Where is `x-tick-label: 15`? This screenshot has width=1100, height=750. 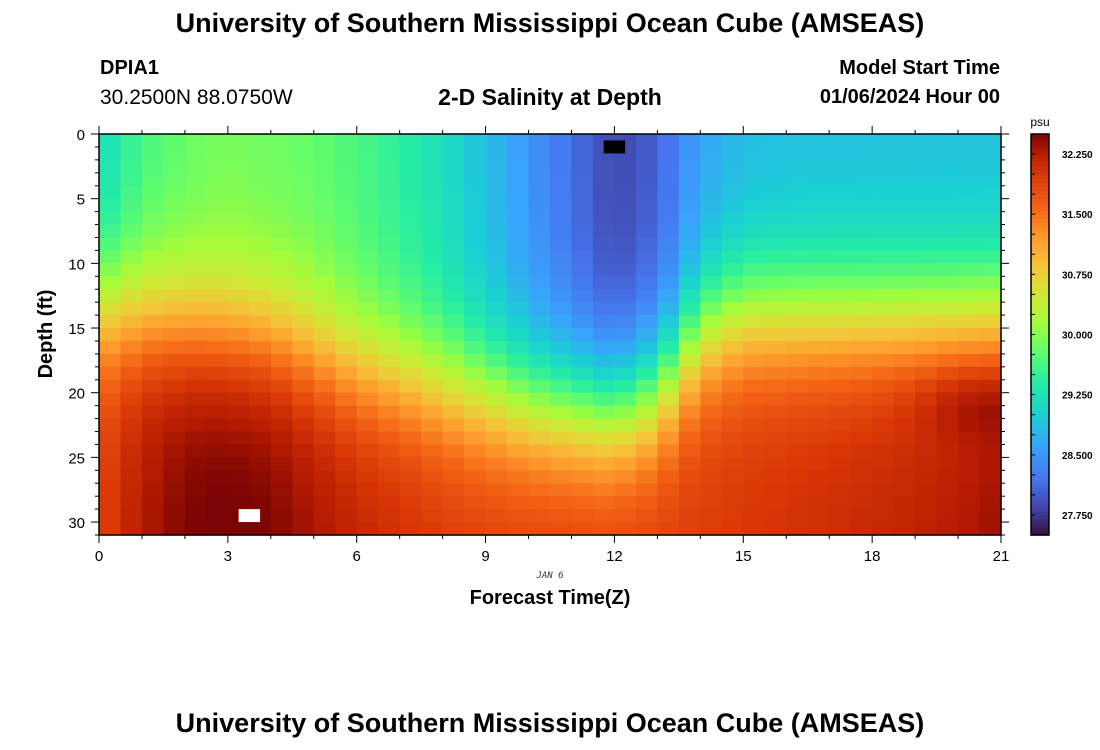
x-tick-label: 15 is located at coordinates (743, 556).